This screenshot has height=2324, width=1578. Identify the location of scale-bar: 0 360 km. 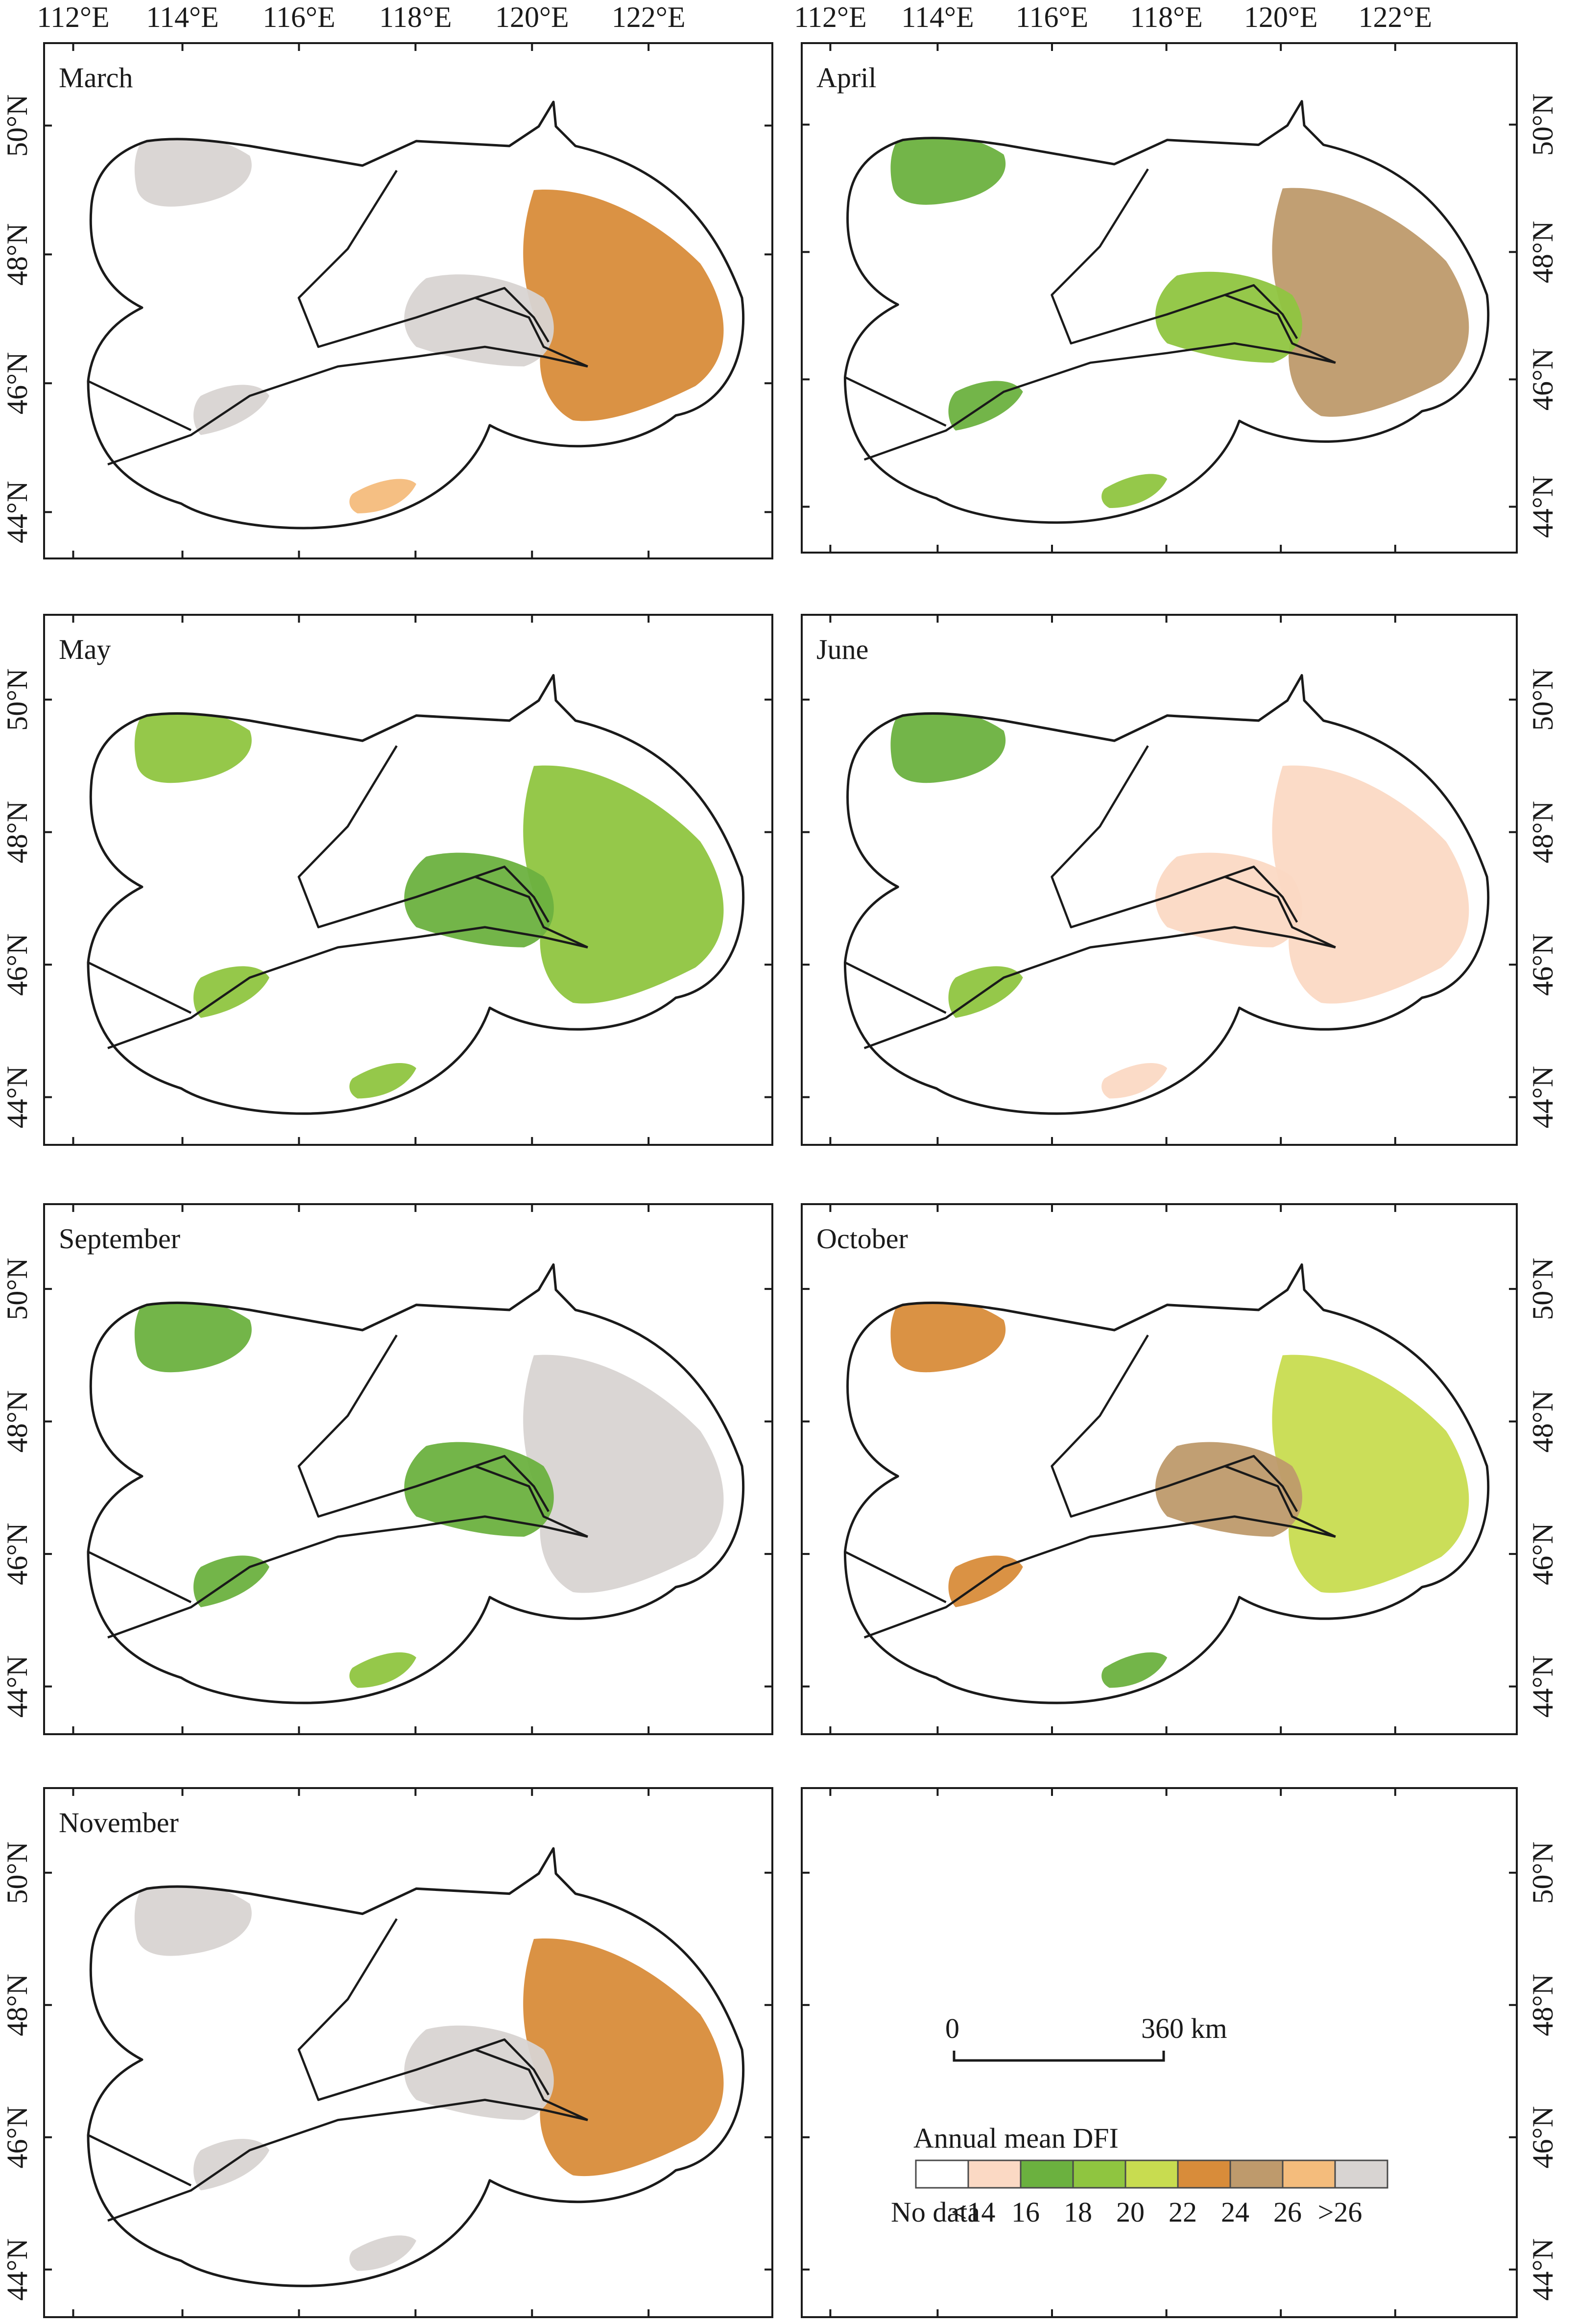
(1086, 2037).